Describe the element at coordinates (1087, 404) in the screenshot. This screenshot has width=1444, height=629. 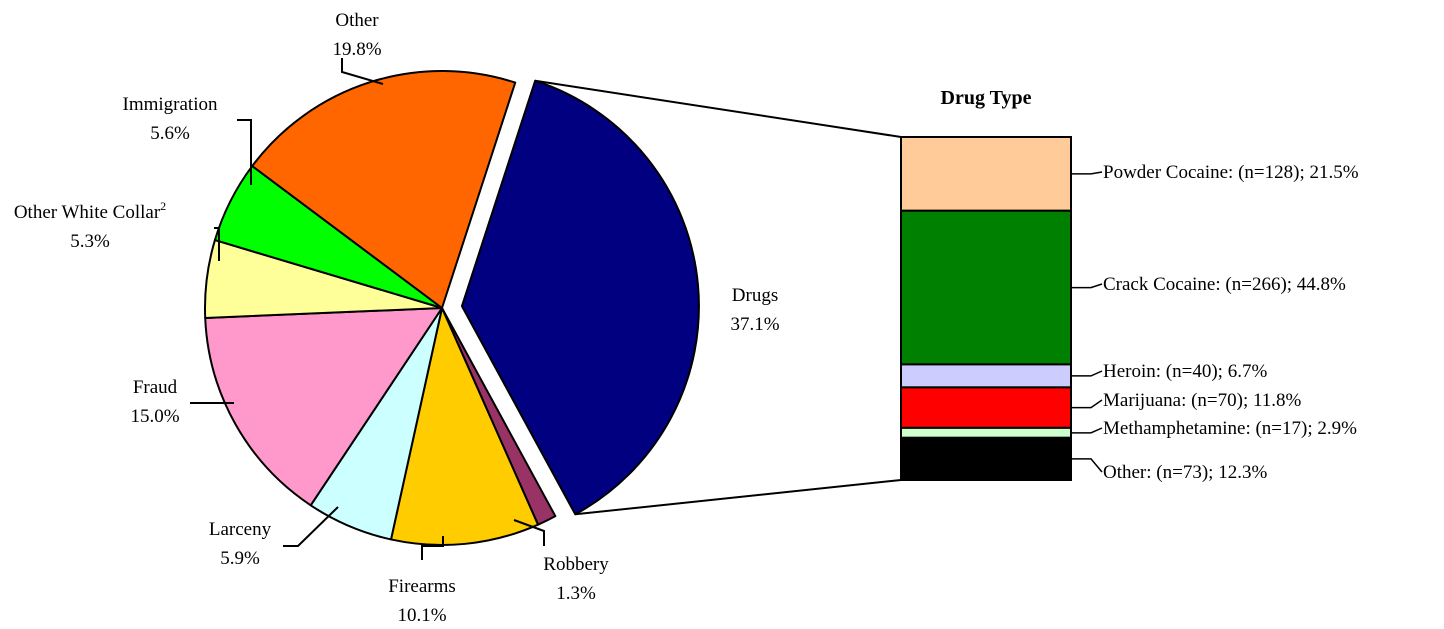
I see `bar-leader-marijuana` at that location.